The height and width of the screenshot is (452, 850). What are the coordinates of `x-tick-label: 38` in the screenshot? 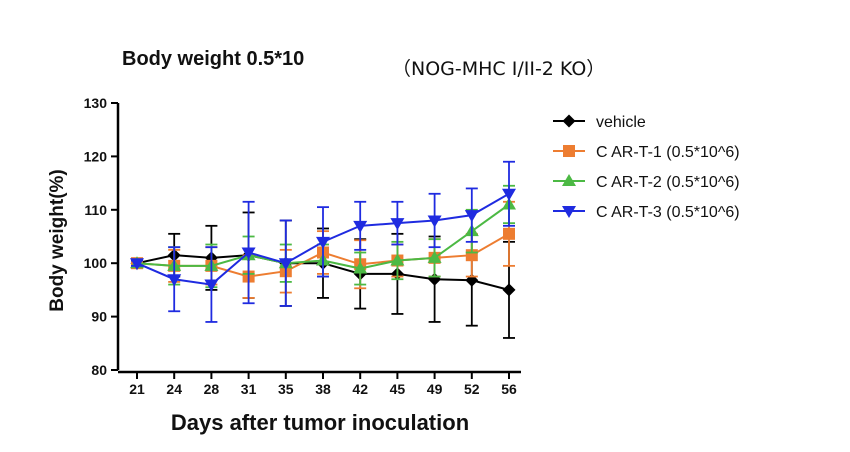 It's located at (323, 389).